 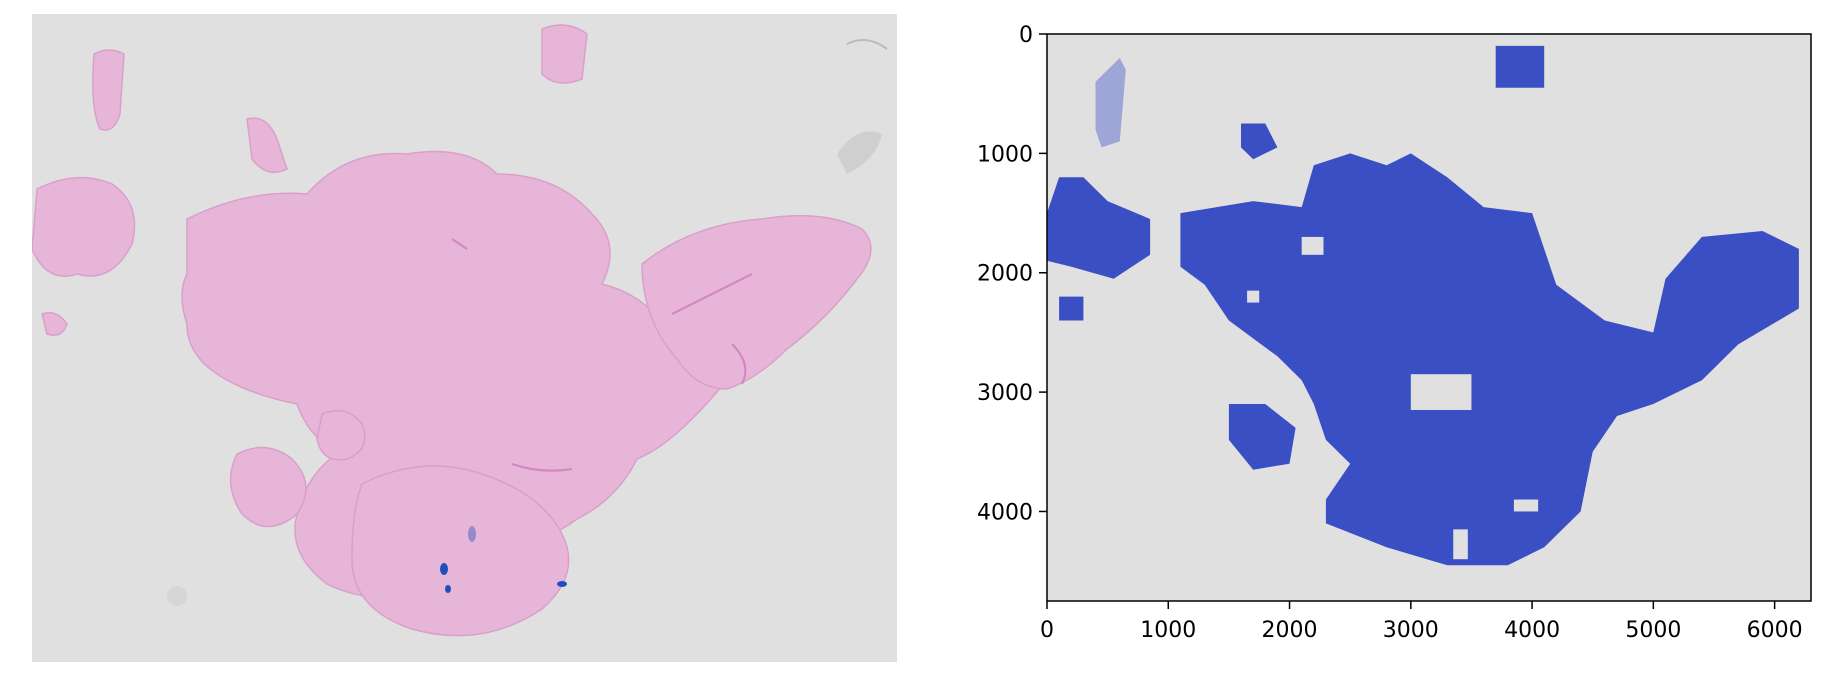 What do you see at coordinates (1026, 35) in the screenshot?
I see `y-tick-label: 0` at bounding box center [1026, 35].